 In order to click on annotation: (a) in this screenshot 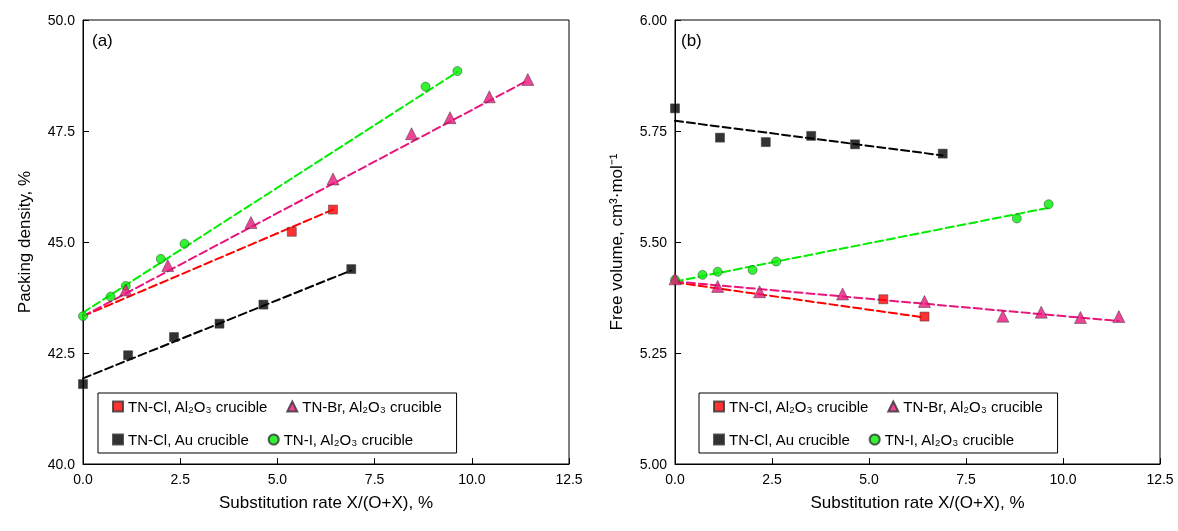, I will do `click(102, 40)`.